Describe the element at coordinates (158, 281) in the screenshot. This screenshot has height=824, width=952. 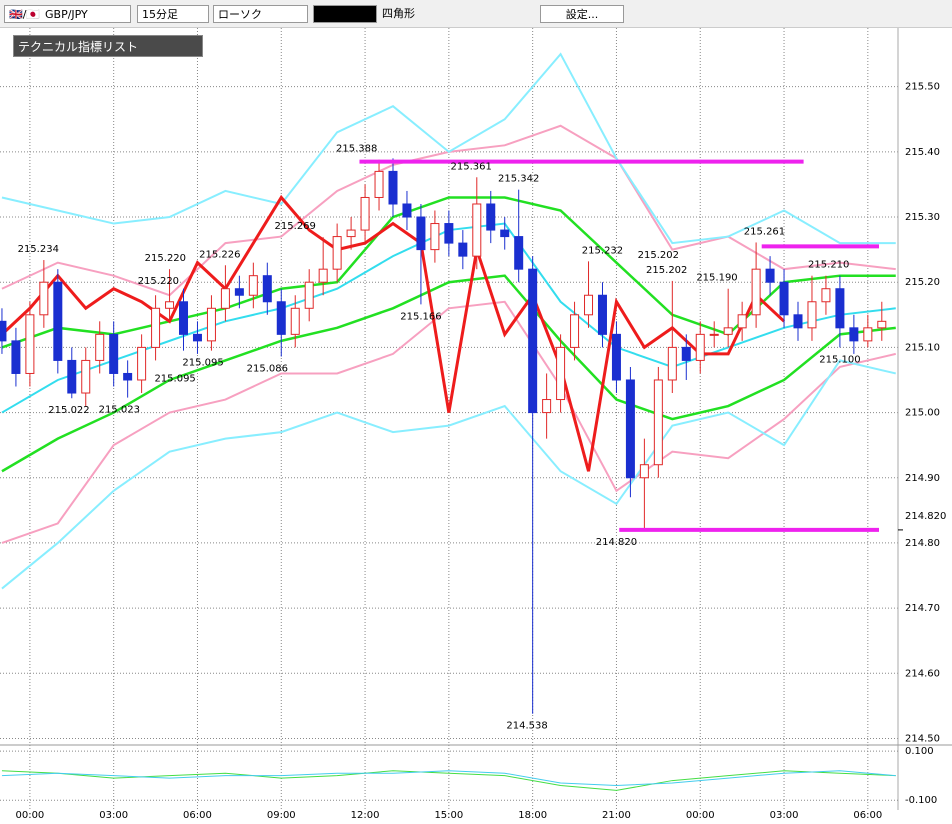
I see `price-annotation: 215.220` at that location.